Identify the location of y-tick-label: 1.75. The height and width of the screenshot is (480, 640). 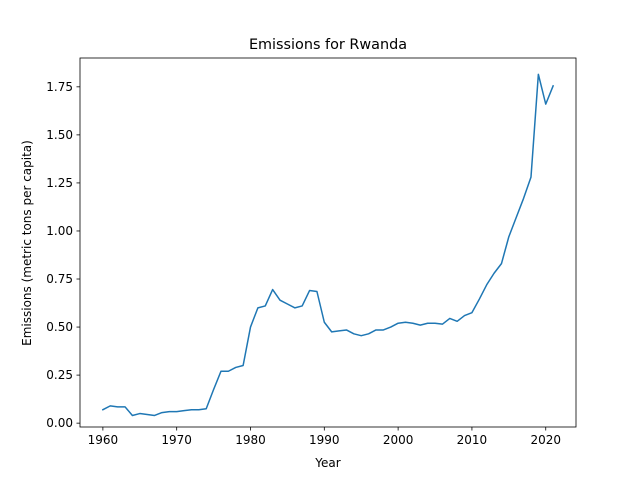
(59, 87).